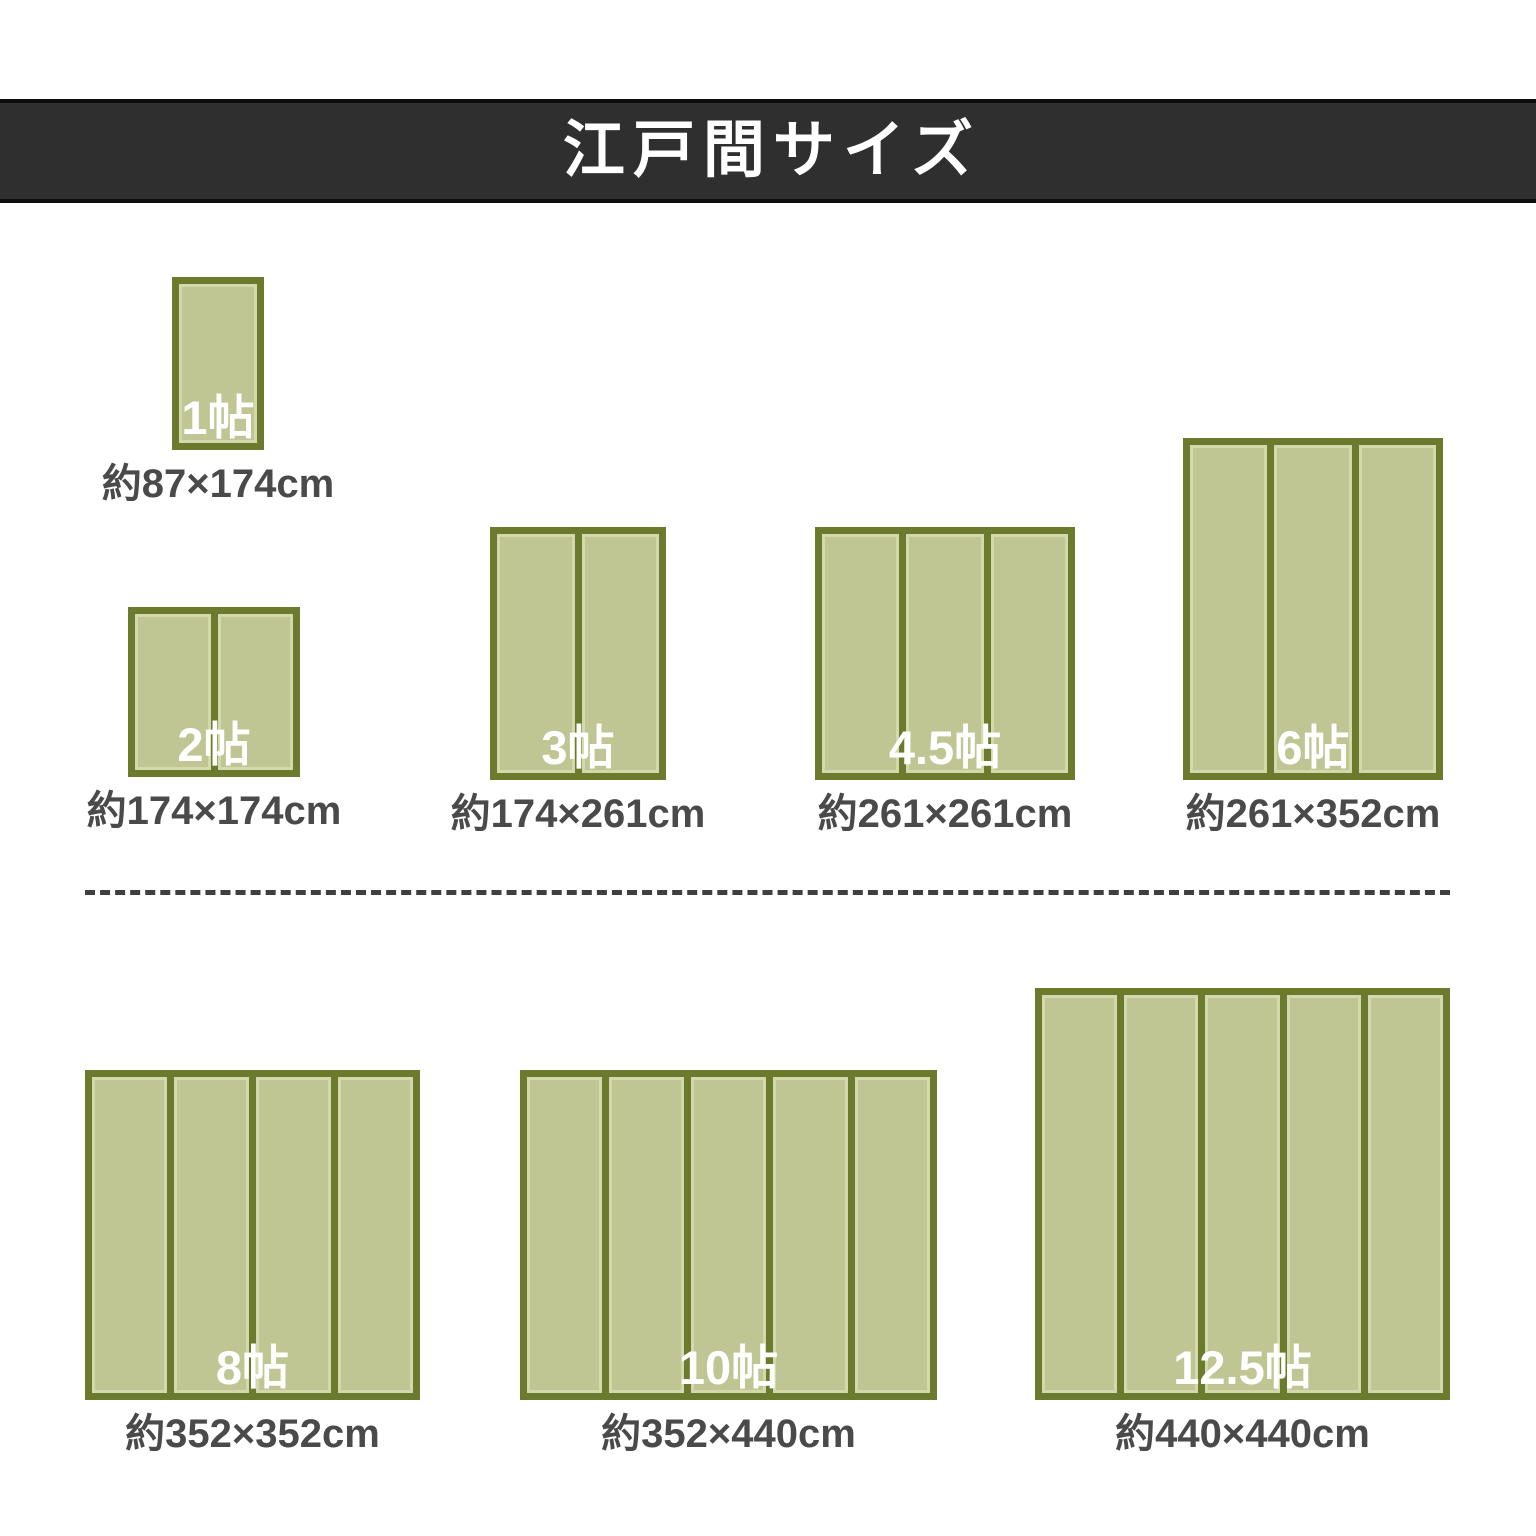 The image size is (1536, 1536). I want to click on mat-size-label: 2帖, so click(214, 744).